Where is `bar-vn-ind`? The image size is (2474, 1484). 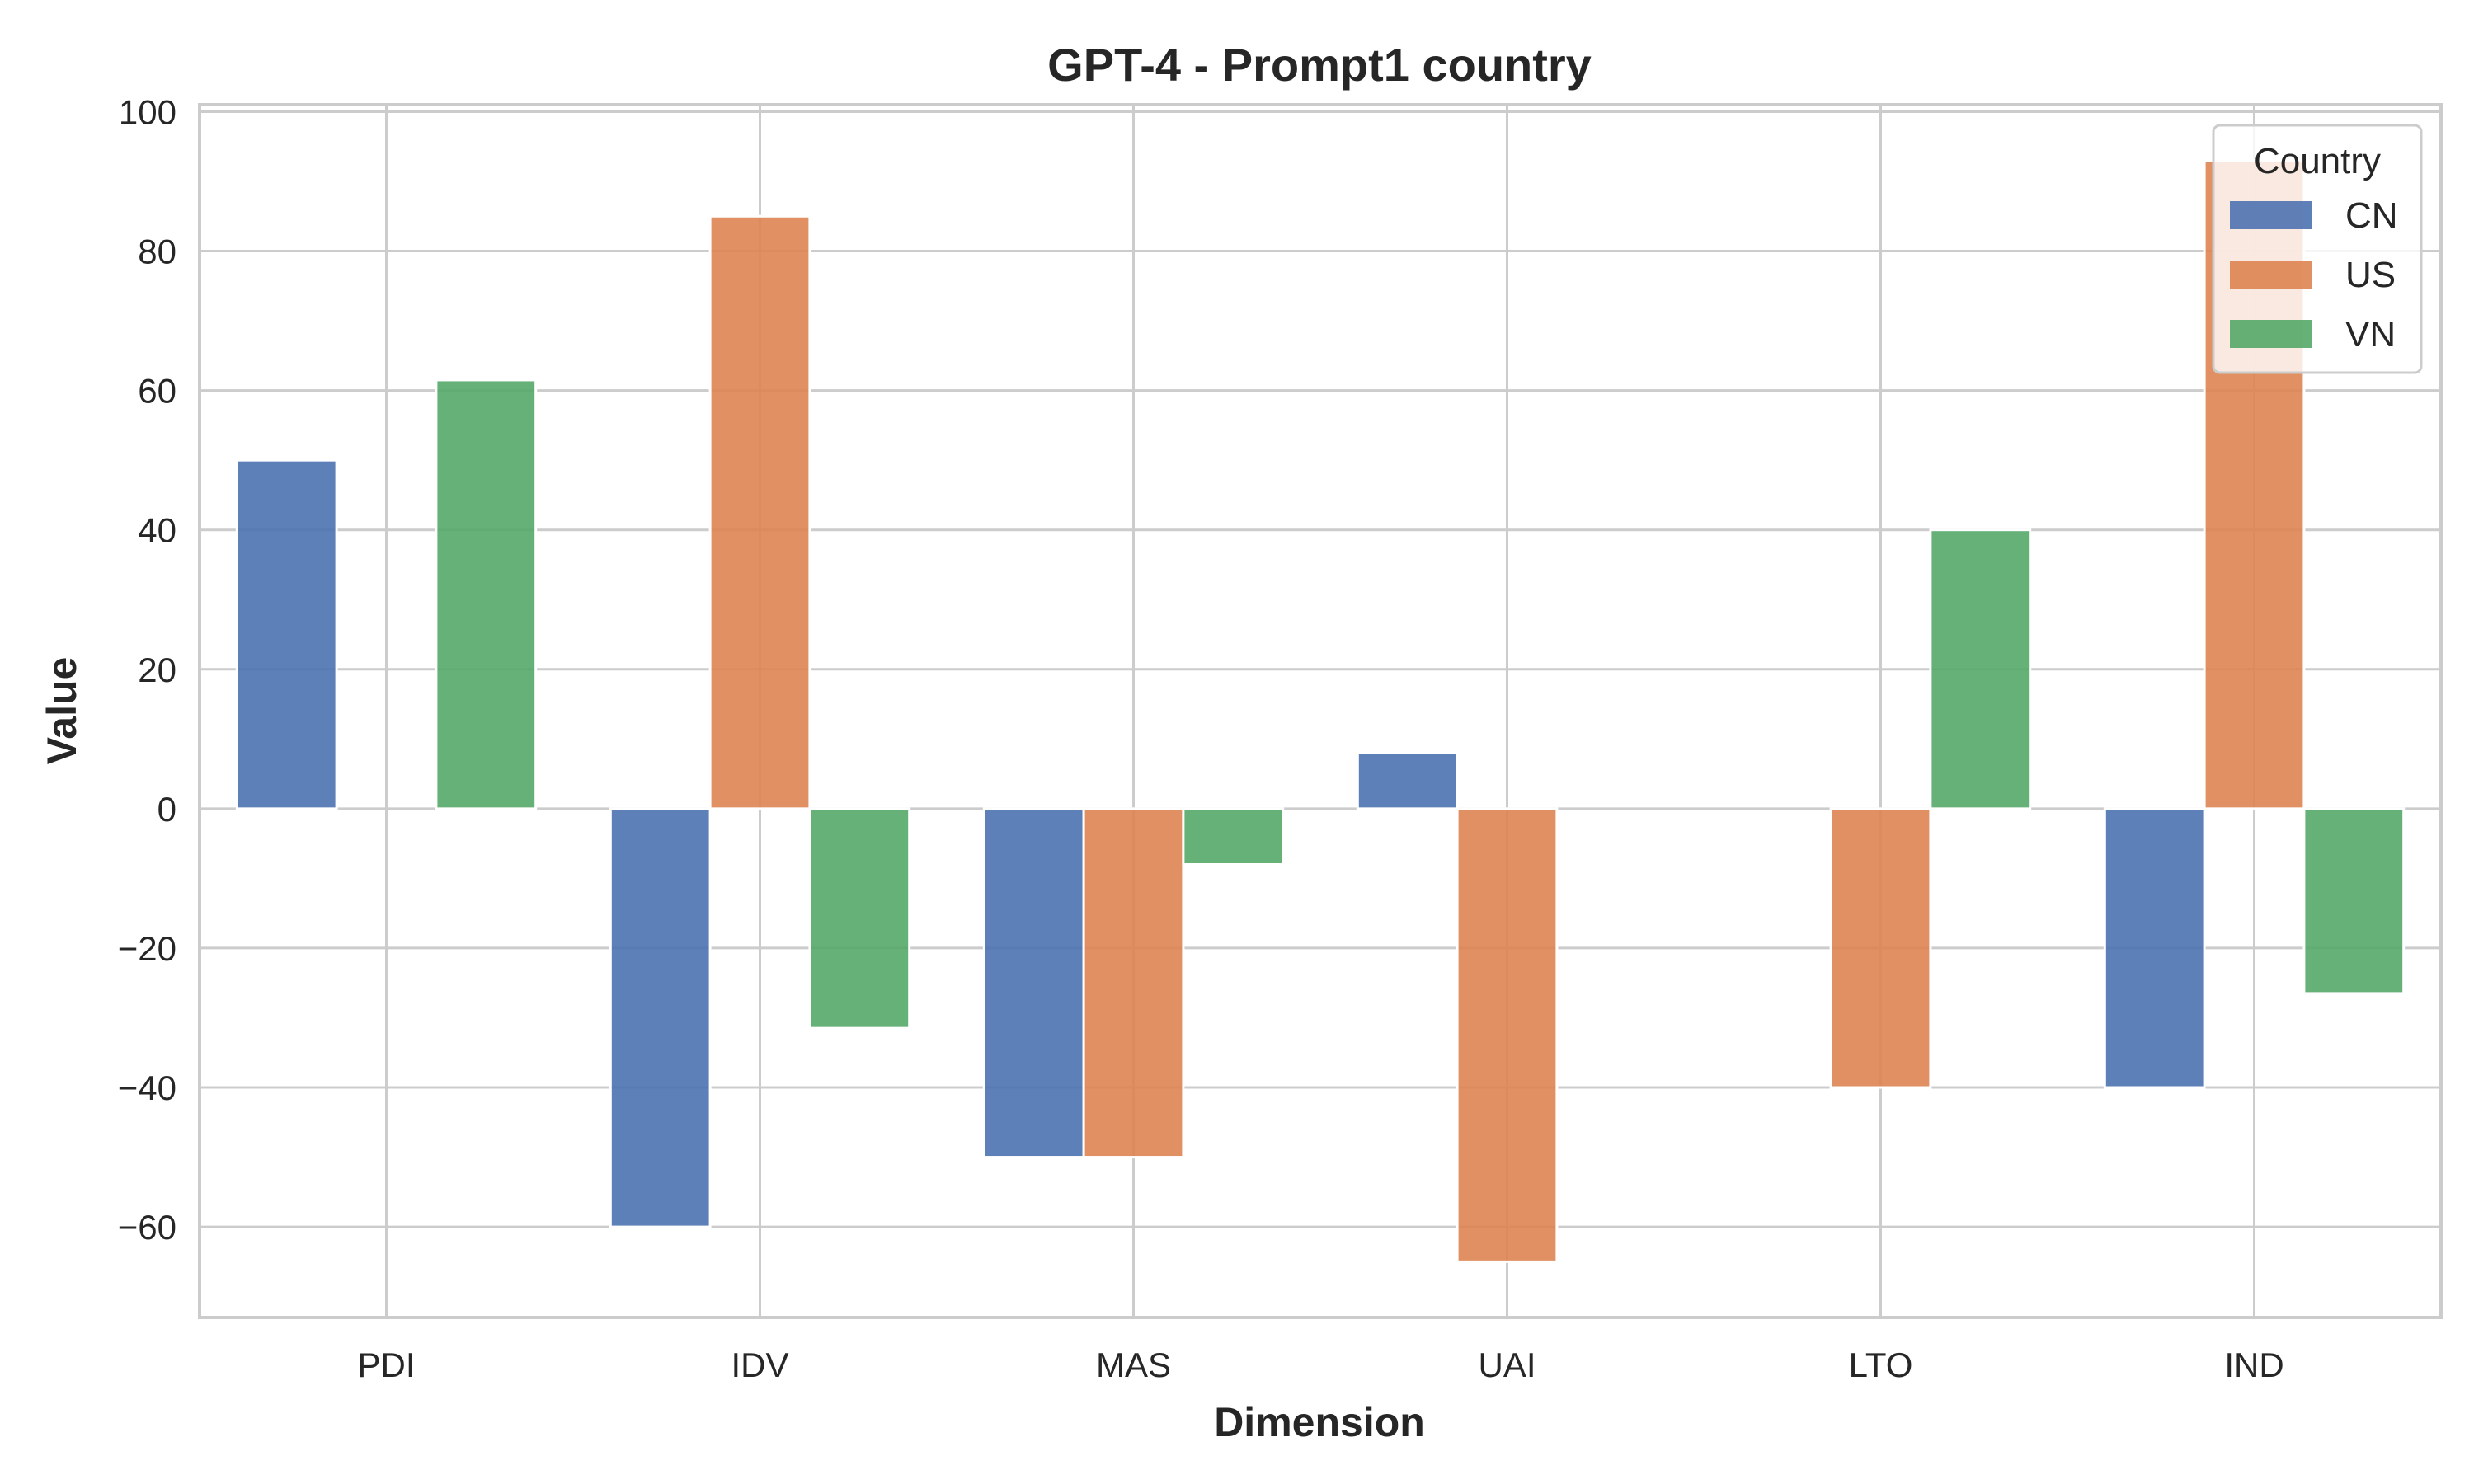
bar-vn-ind is located at coordinates (2354, 901).